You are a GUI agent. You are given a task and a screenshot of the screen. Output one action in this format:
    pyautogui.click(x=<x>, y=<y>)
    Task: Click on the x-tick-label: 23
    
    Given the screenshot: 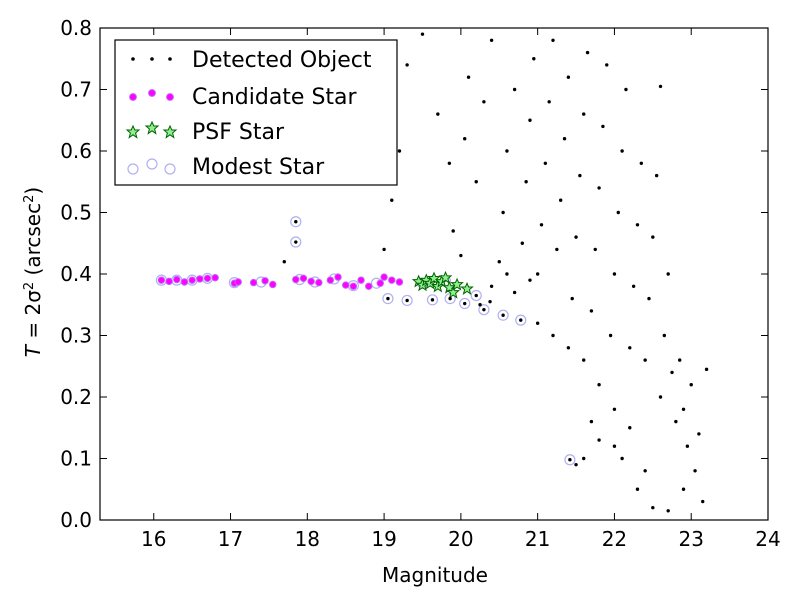 What is the action you would take?
    pyautogui.click(x=690, y=539)
    